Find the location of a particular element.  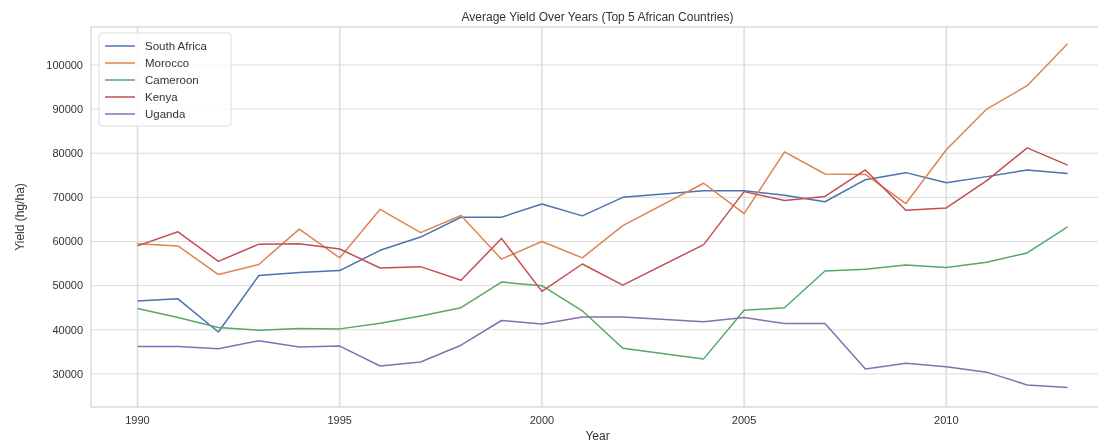

x-tick-label: 2010 is located at coordinates (946, 420).